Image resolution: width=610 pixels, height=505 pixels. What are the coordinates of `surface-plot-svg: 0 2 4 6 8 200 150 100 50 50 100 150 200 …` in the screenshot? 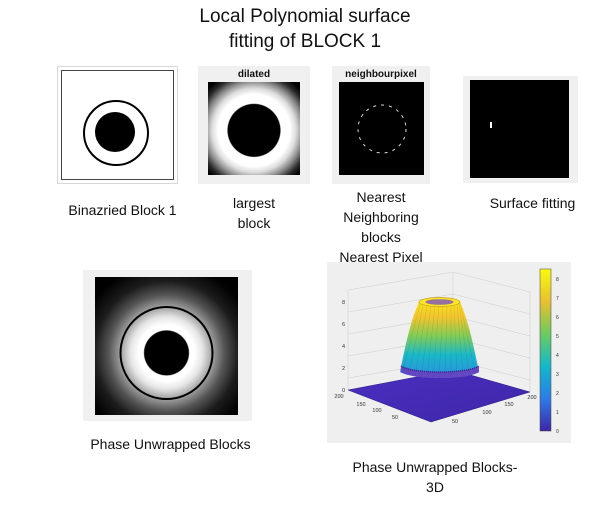 It's located at (446, 351).